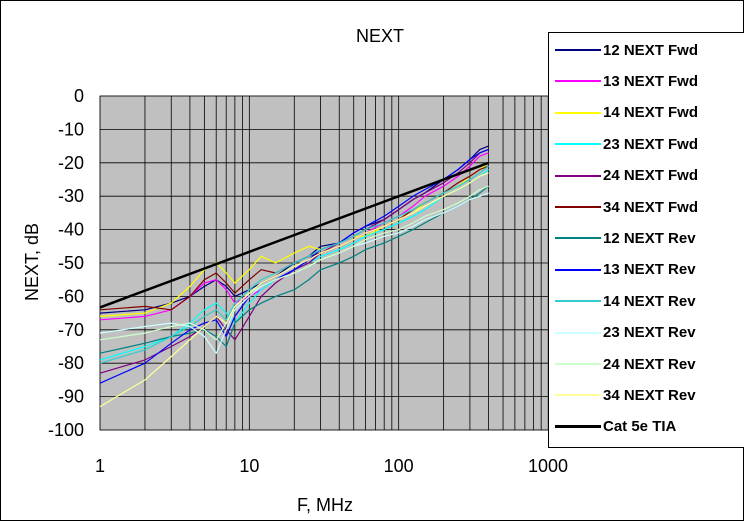 This screenshot has width=744, height=521. I want to click on legend-label: 12 NEXT Rev, so click(649, 238).